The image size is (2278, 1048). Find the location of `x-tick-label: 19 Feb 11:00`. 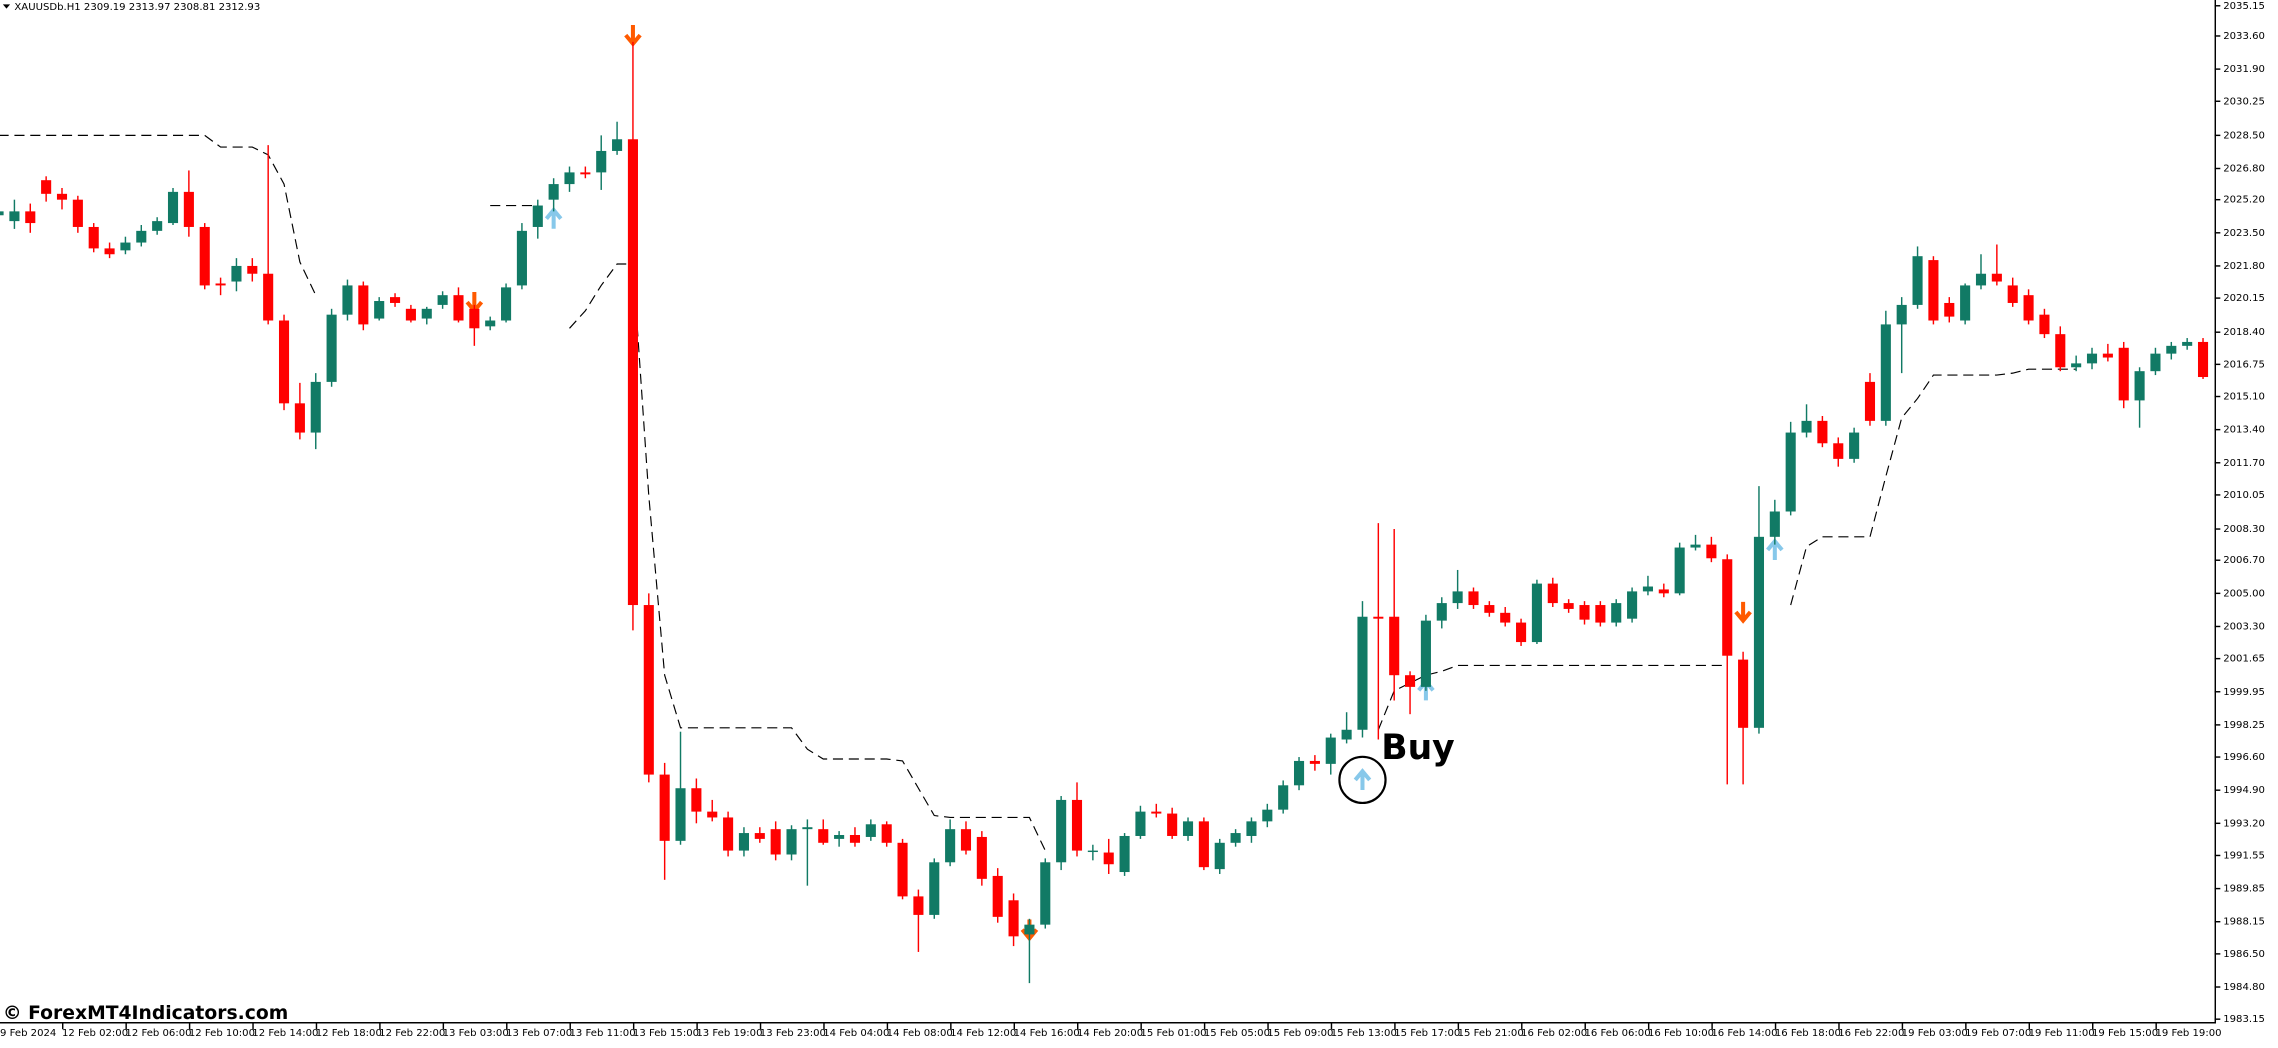

x-tick-label: 19 Feb 11:00 is located at coordinates (2062, 1033).